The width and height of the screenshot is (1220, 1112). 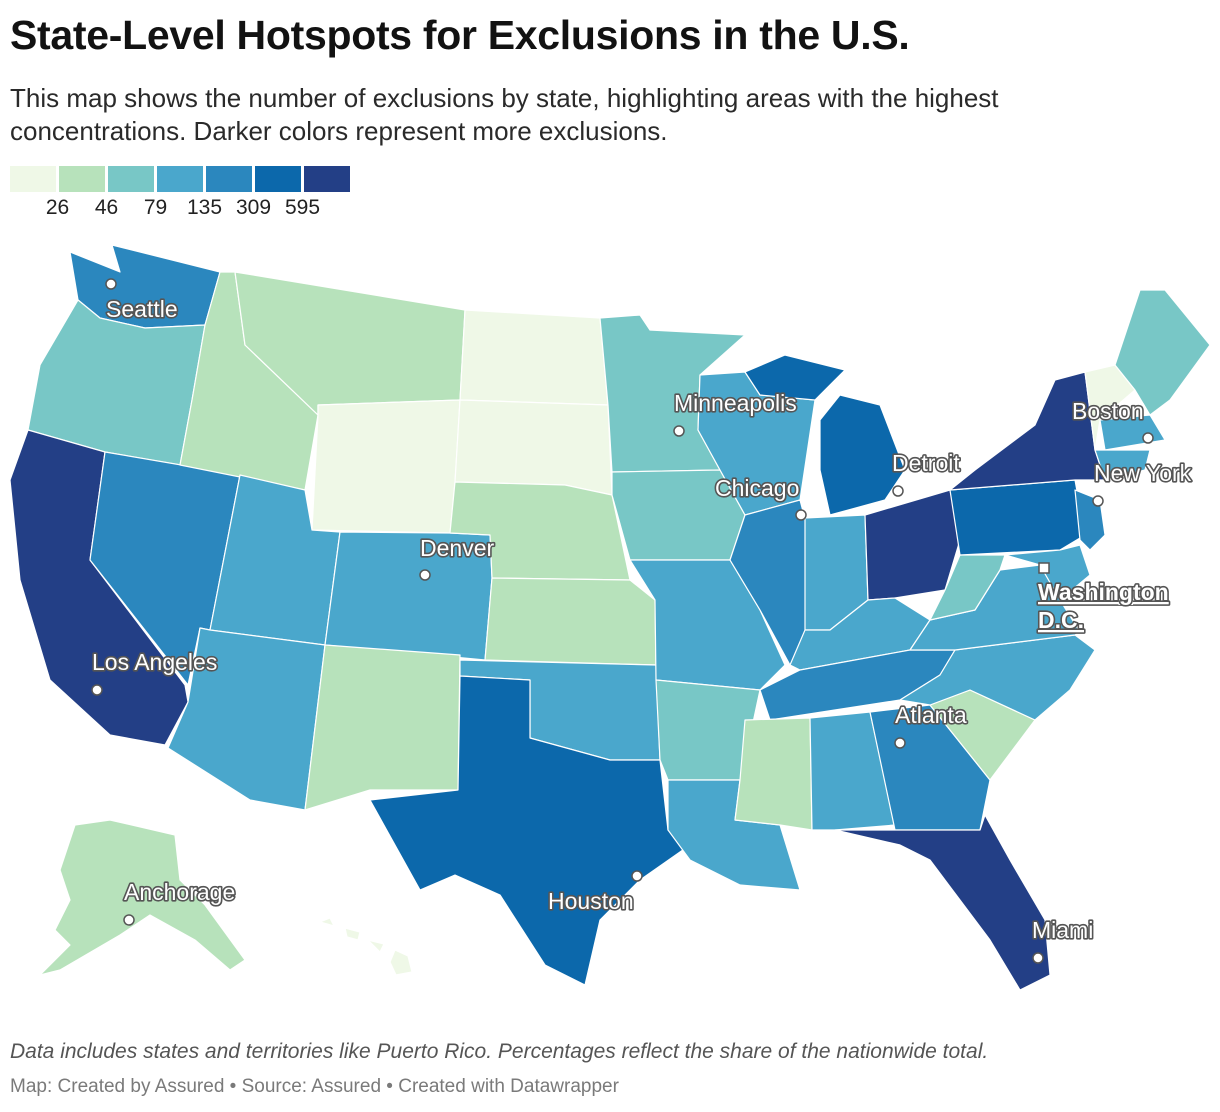 What do you see at coordinates (930, 767) in the screenshot?
I see `state-georgia` at bounding box center [930, 767].